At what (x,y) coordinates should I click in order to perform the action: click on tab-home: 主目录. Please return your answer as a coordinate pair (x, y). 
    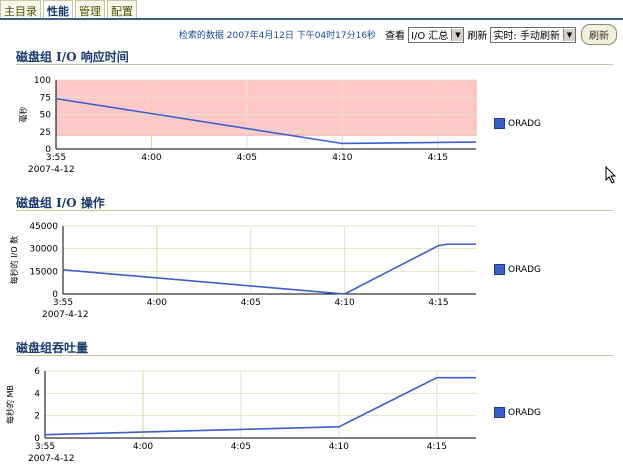
    Looking at the image, I should click on (20, 9).